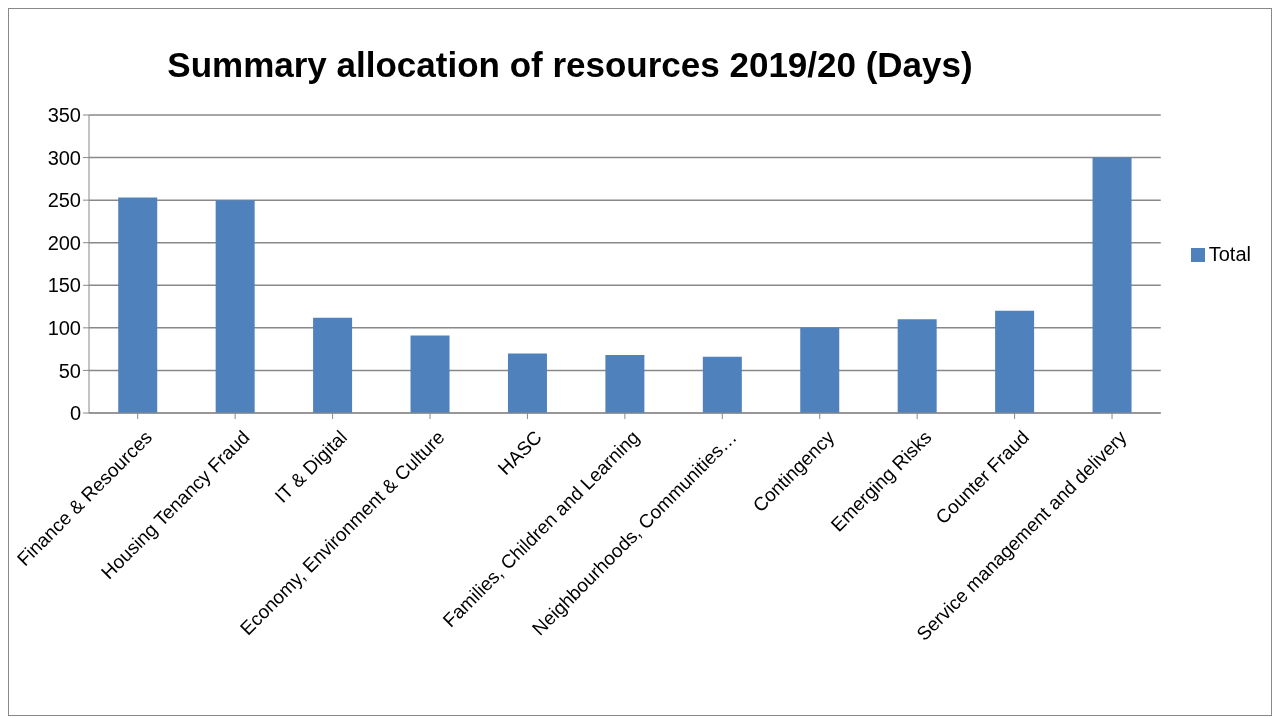 This screenshot has height=718, width=1274. I want to click on y-tick-label: 350, so click(64, 115).